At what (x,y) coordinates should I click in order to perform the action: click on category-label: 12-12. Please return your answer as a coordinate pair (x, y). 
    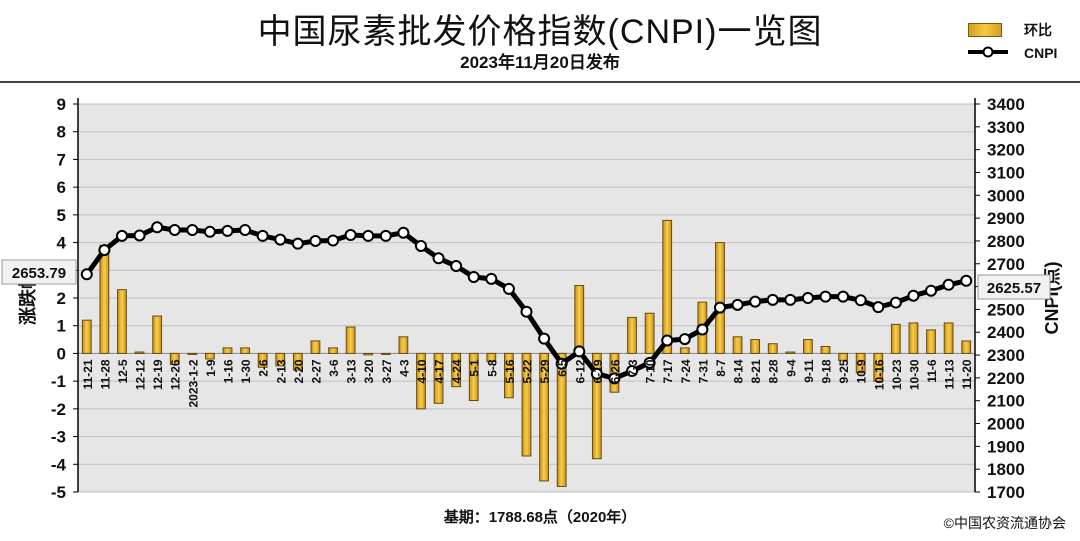
    Looking at the image, I should click on (141, 374).